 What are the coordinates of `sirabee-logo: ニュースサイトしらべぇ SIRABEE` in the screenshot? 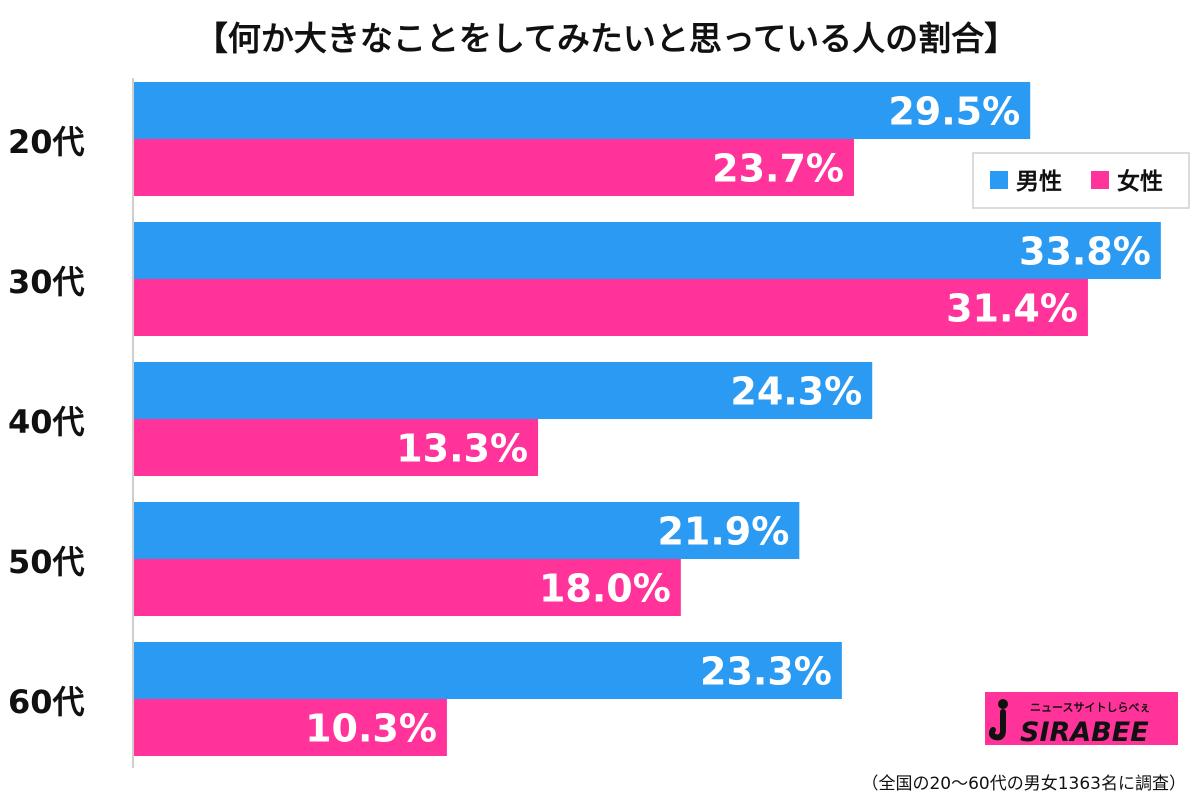 It's located at (1081, 720).